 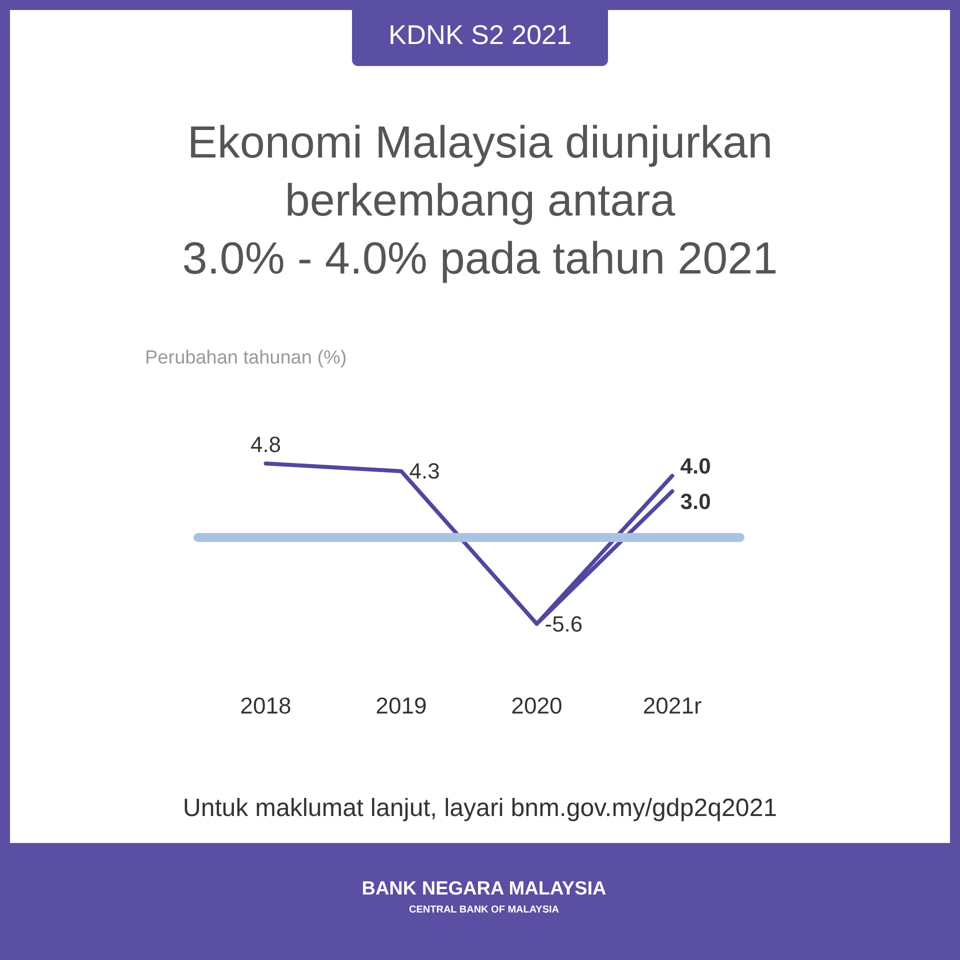 What do you see at coordinates (695, 501) in the screenshot?
I see `data-label: 3.0` at bounding box center [695, 501].